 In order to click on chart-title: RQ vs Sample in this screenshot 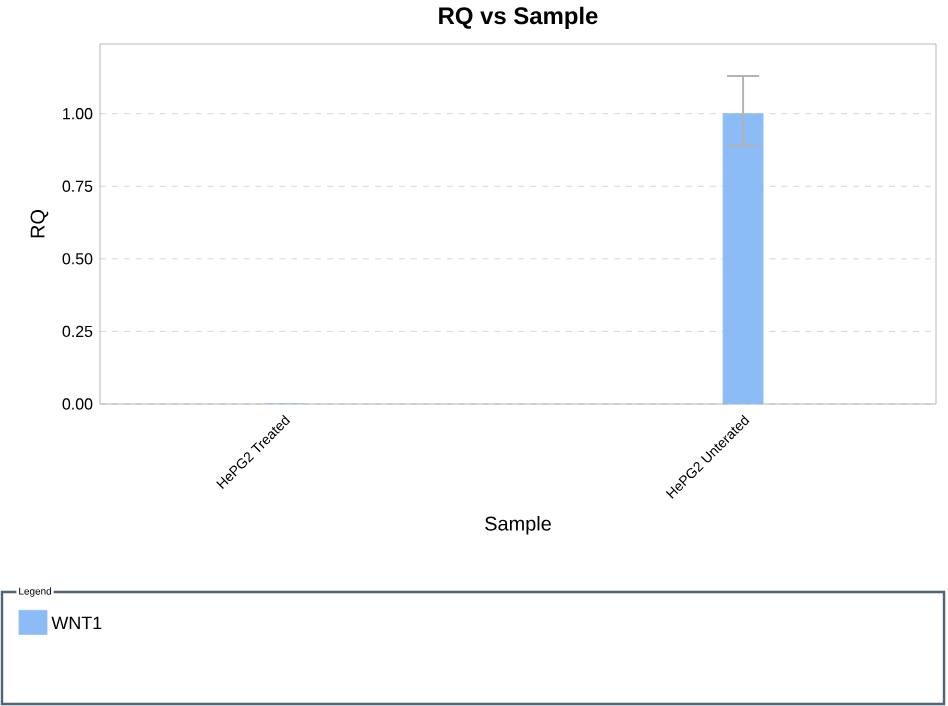, I will do `click(518, 18)`.